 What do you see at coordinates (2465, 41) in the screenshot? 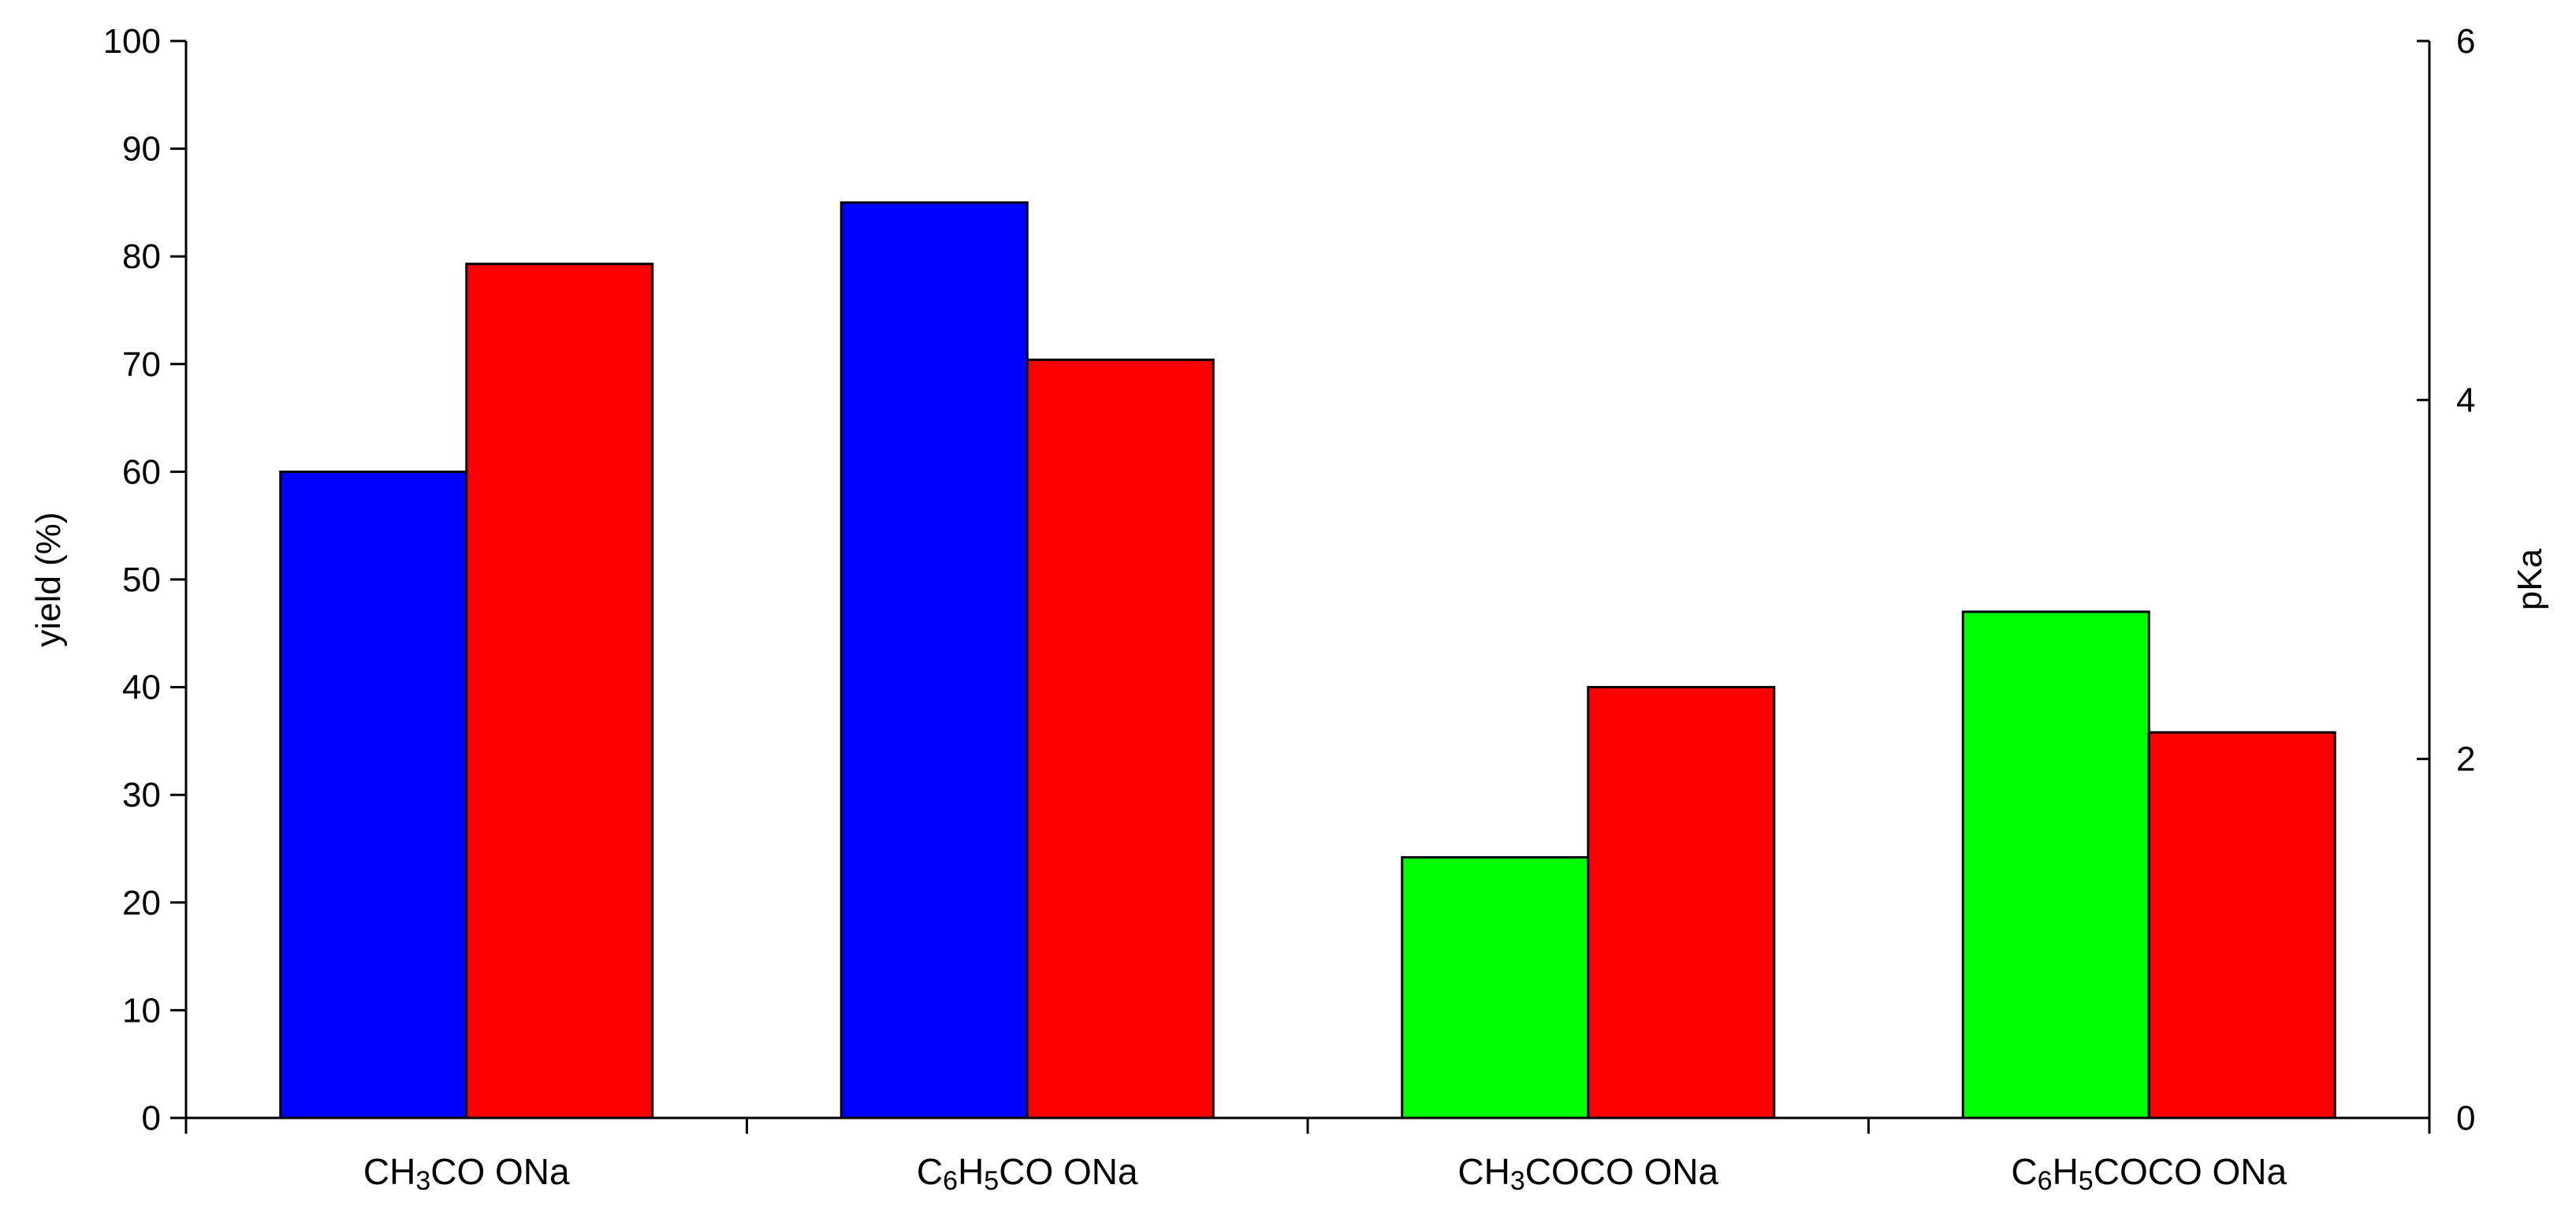
I see `y-right-tick-label: 6` at bounding box center [2465, 41].